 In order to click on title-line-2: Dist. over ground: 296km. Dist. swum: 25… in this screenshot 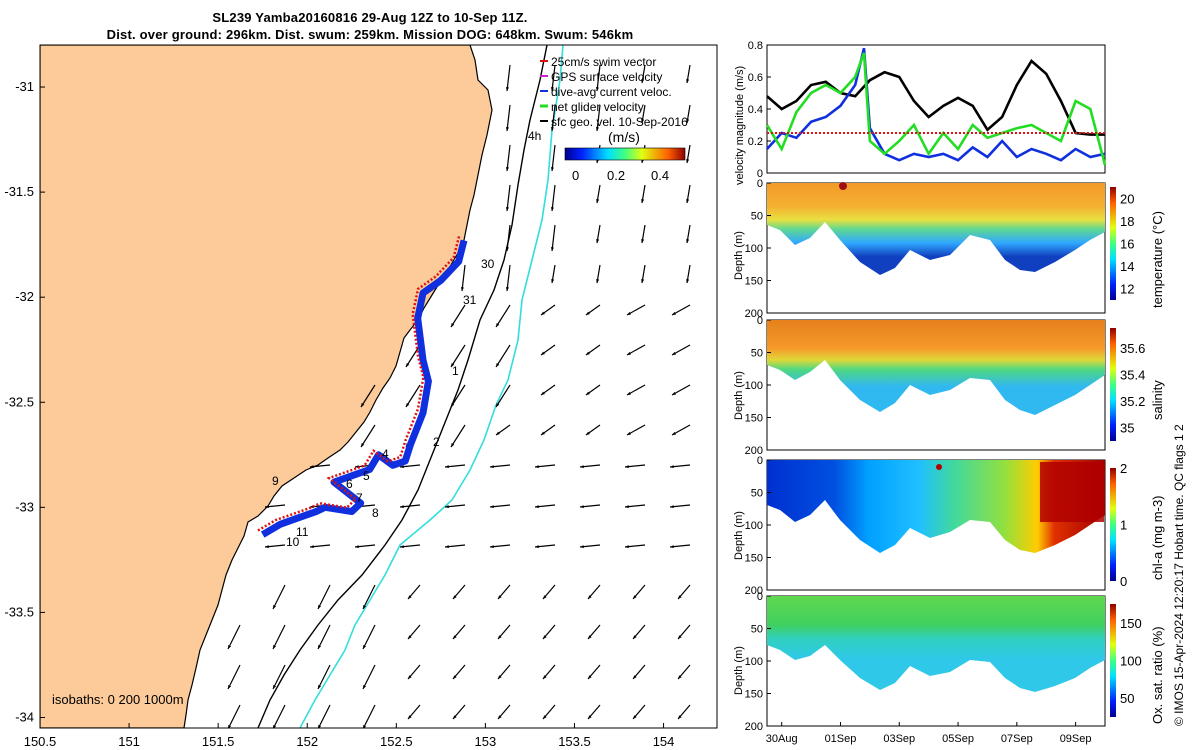, I will do `click(370, 34)`.